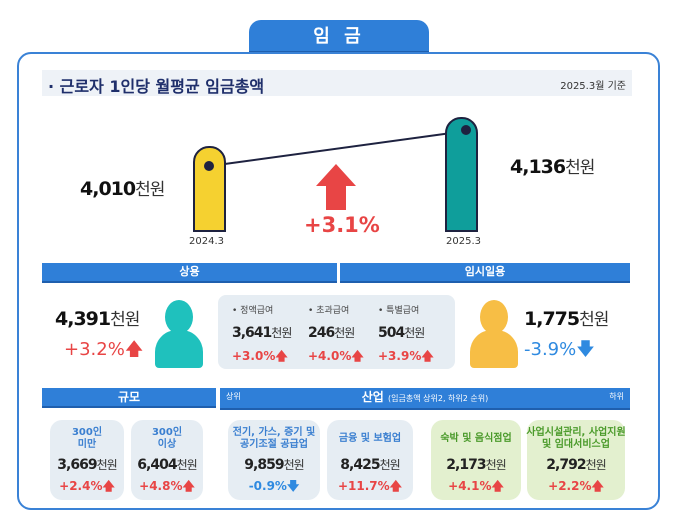 The height and width of the screenshot is (518, 680). I want to click on industry-cards-0-change: -0.9%, so click(267, 486).